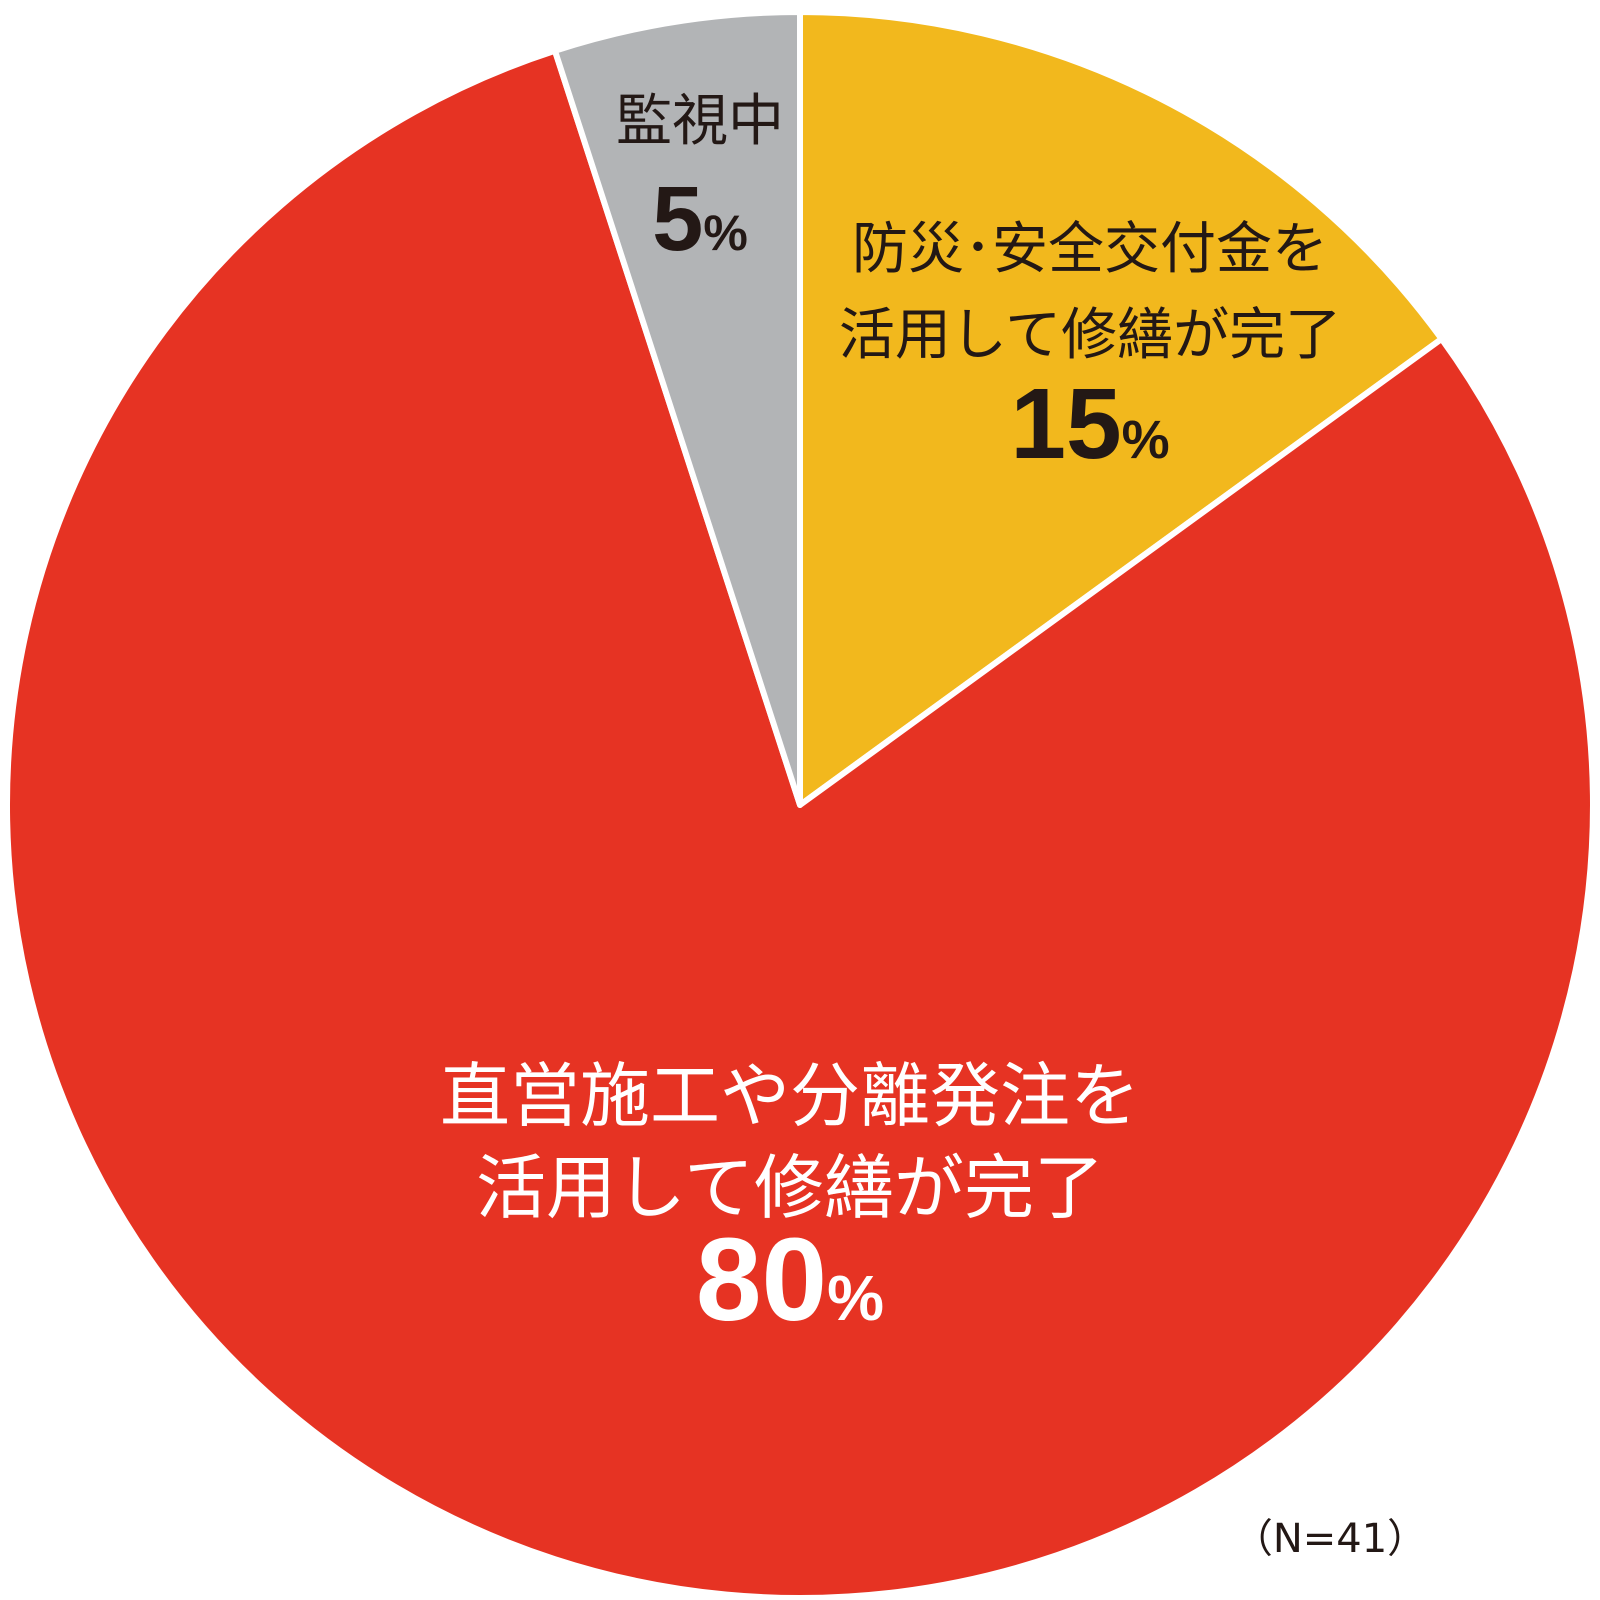 The height and width of the screenshot is (1600, 1600). Describe the element at coordinates (1330, 1539) in the screenshot. I see `sample-size-note: （N=41）` at that location.